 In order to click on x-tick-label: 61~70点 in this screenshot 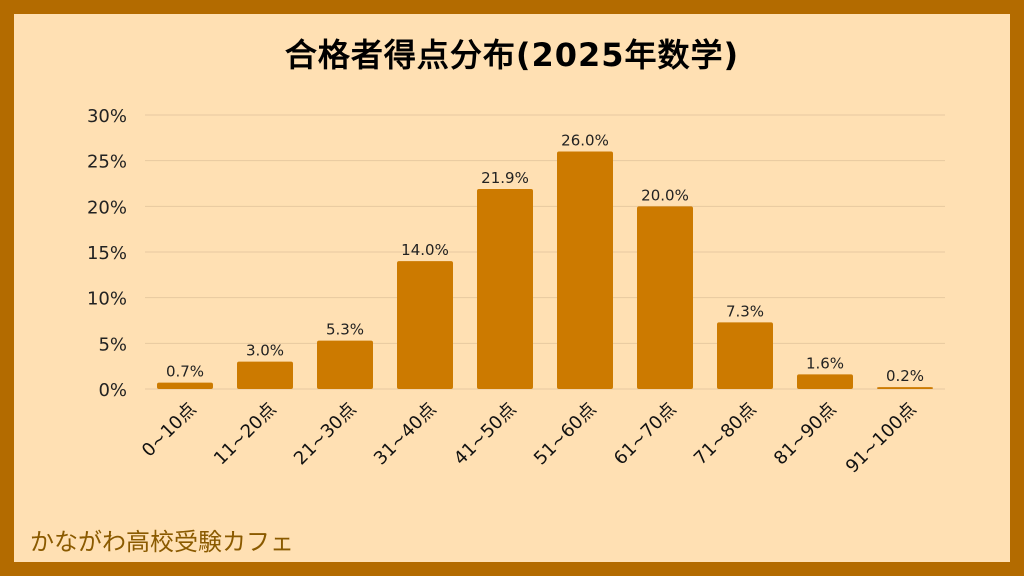, I will do `click(645, 434)`.